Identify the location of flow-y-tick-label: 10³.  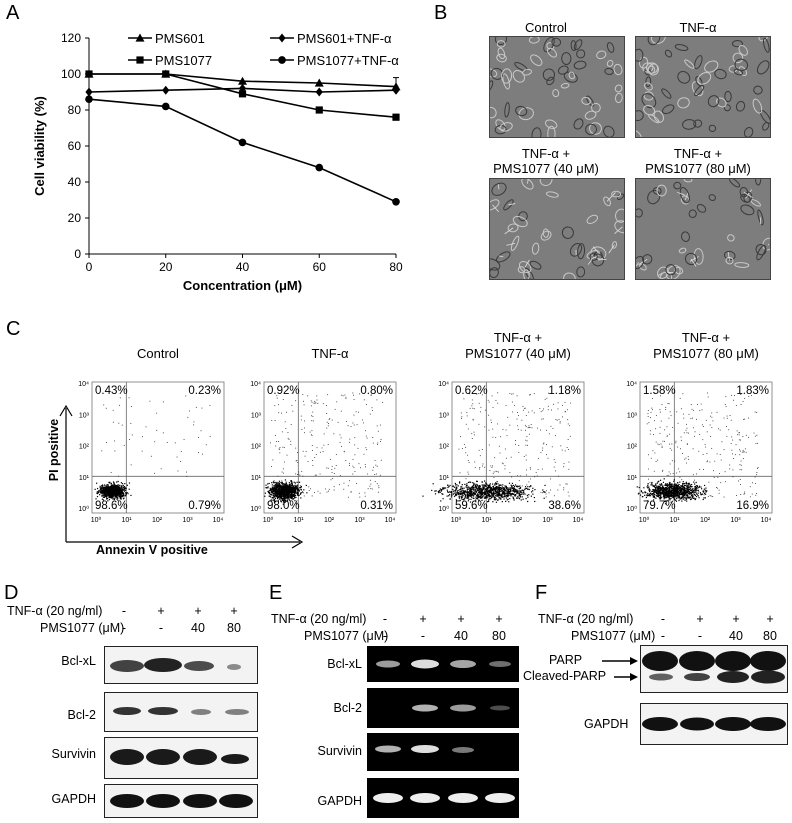
(632, 415).